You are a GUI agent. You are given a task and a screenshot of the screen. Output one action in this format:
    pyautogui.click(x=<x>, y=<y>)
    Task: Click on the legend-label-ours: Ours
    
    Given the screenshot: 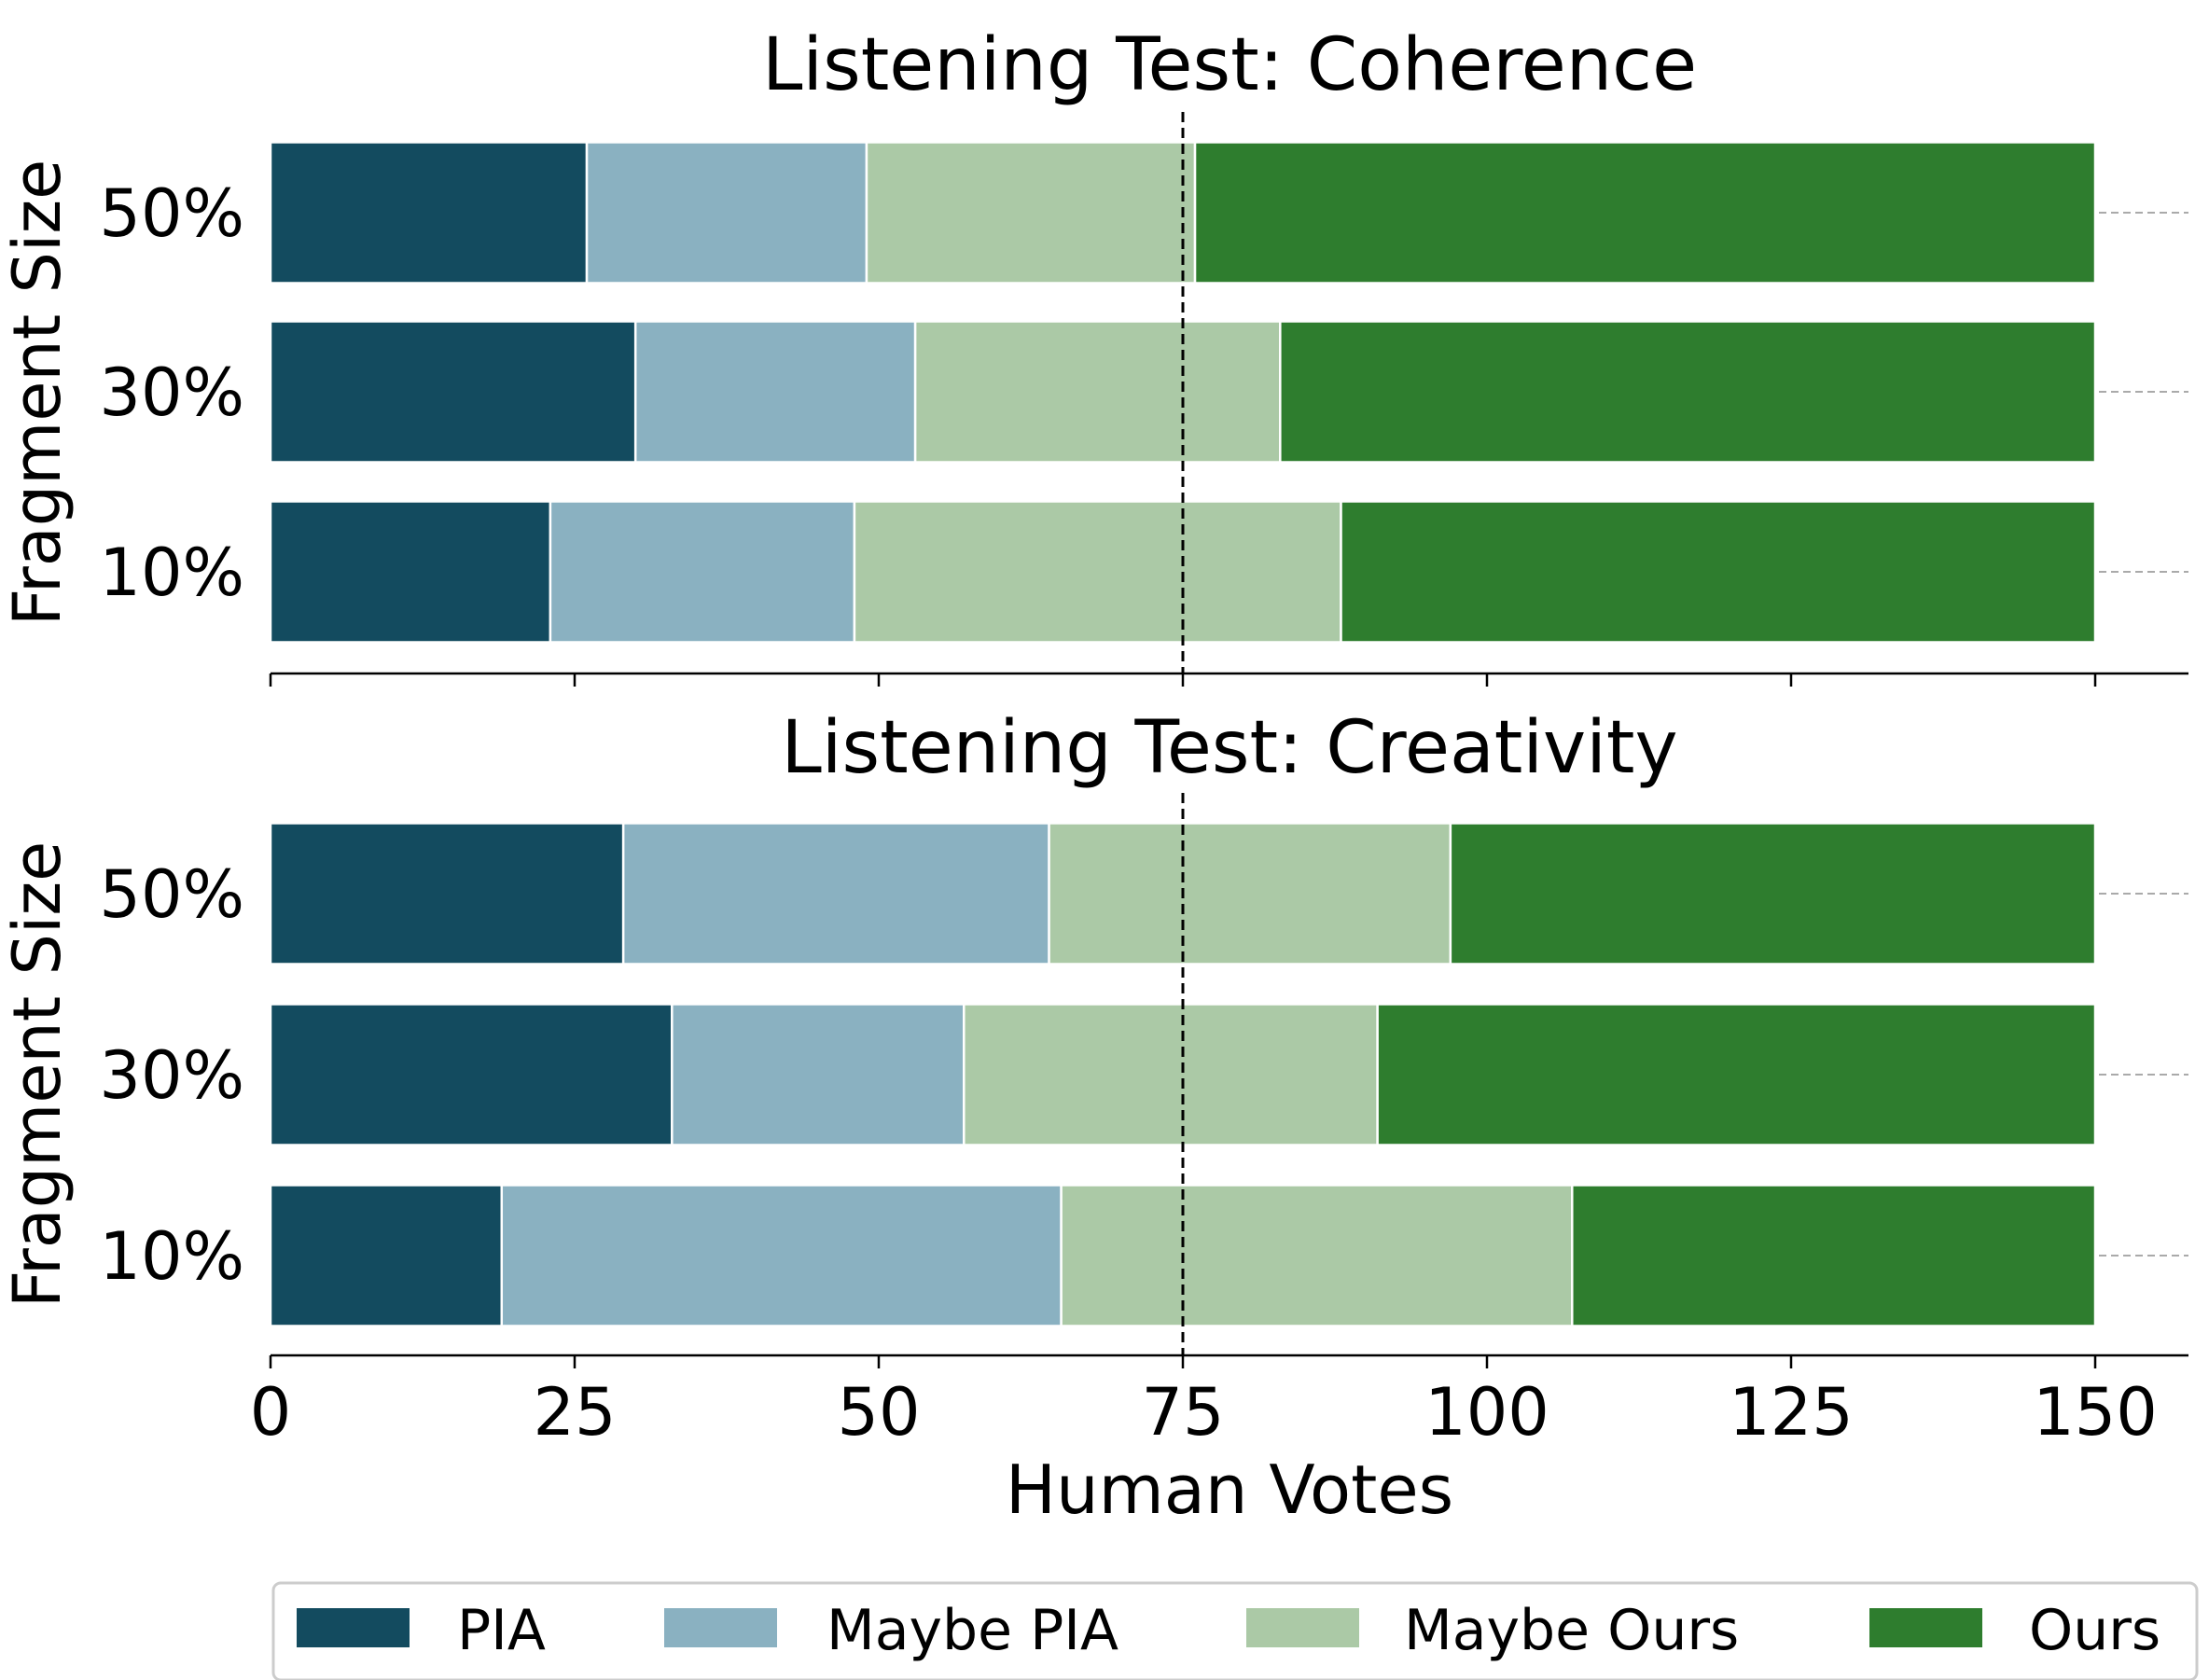 What is the action you would take?
    pyautogui.click(x=2094, y=1630)
    